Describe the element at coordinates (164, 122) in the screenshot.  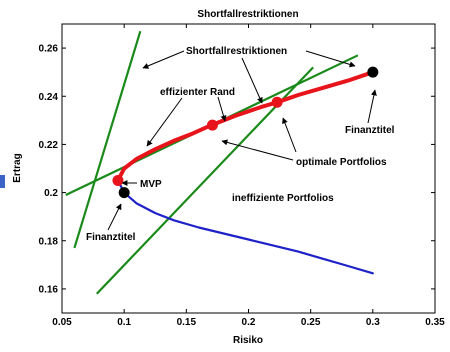
I see `arrow-efficient-left` at that location.